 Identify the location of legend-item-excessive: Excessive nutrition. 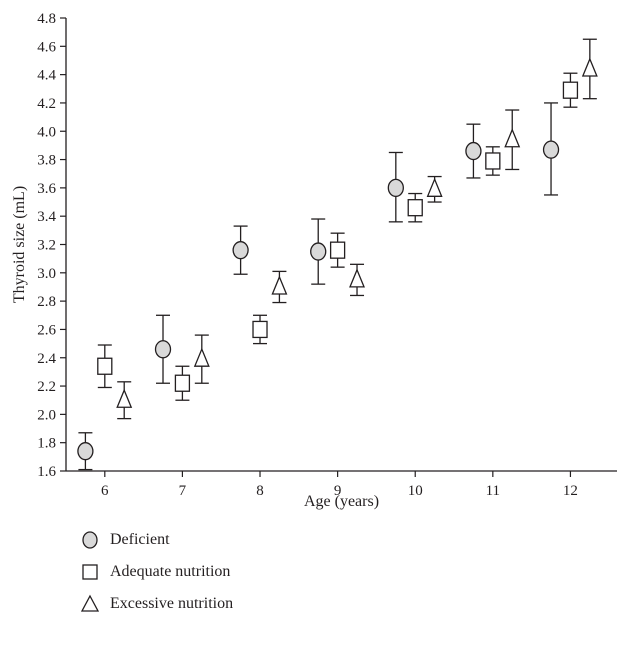
(156, 604).